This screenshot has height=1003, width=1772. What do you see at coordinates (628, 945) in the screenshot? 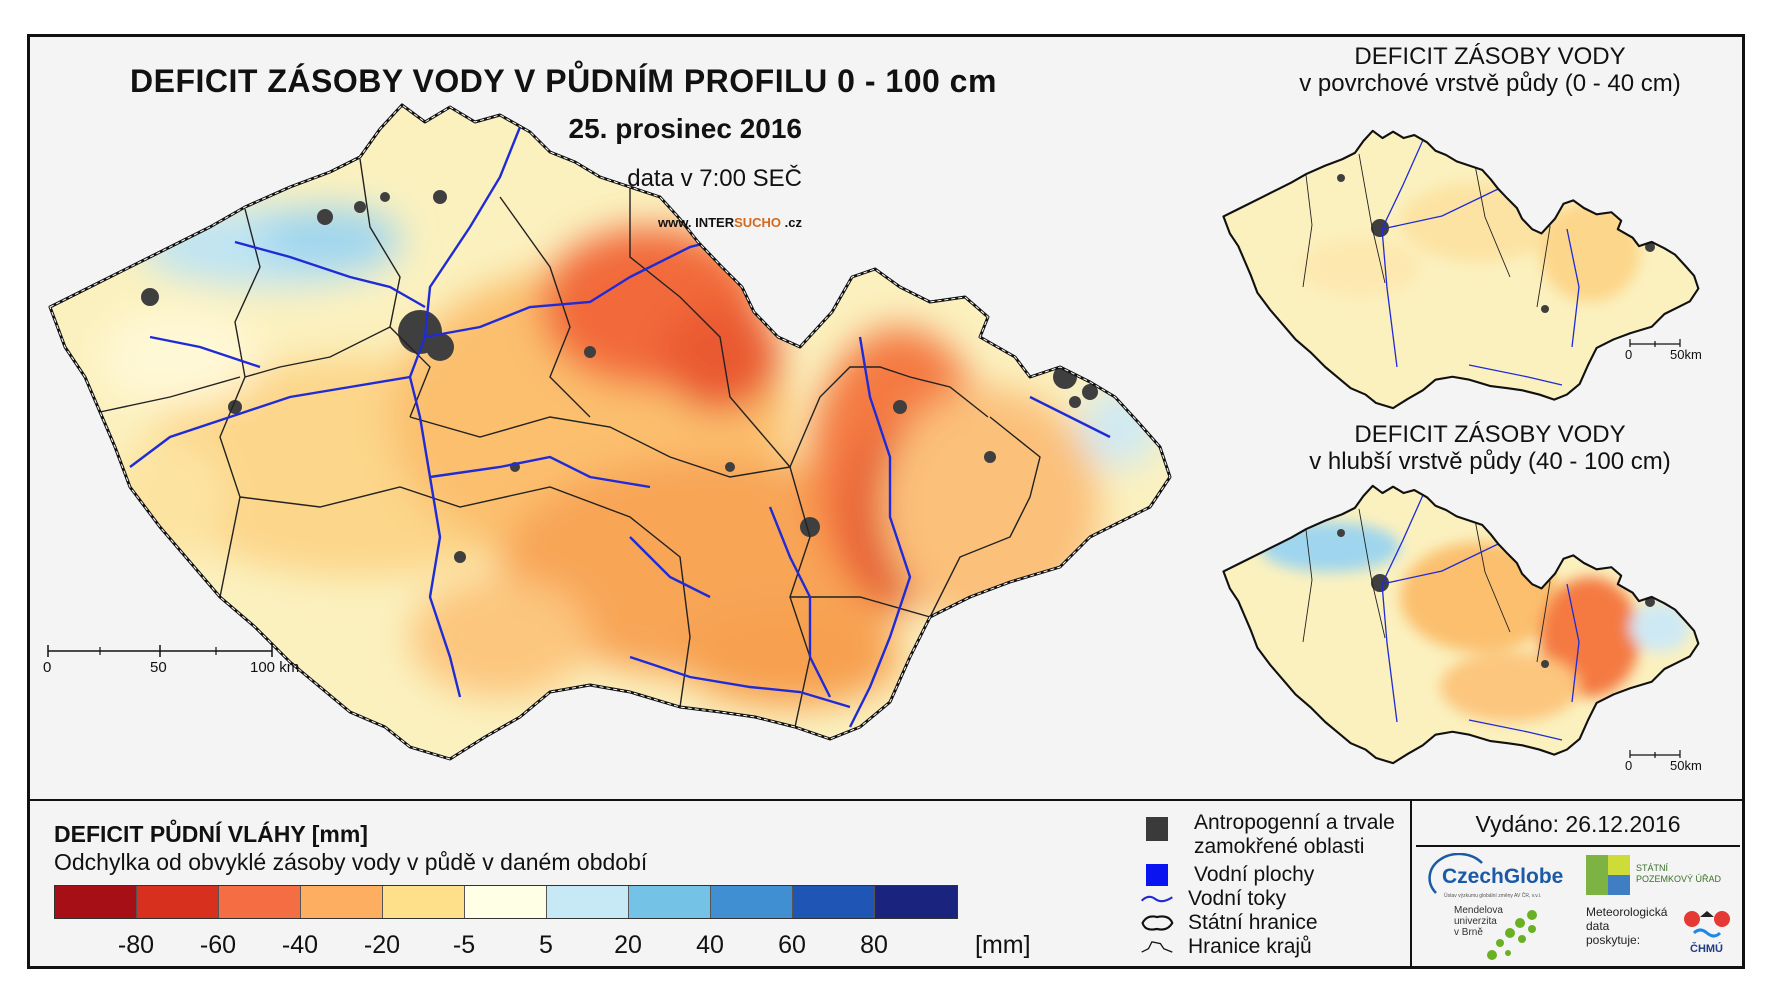
I see `colorbar-tick-label: 20` at bounding box center [628, 945].